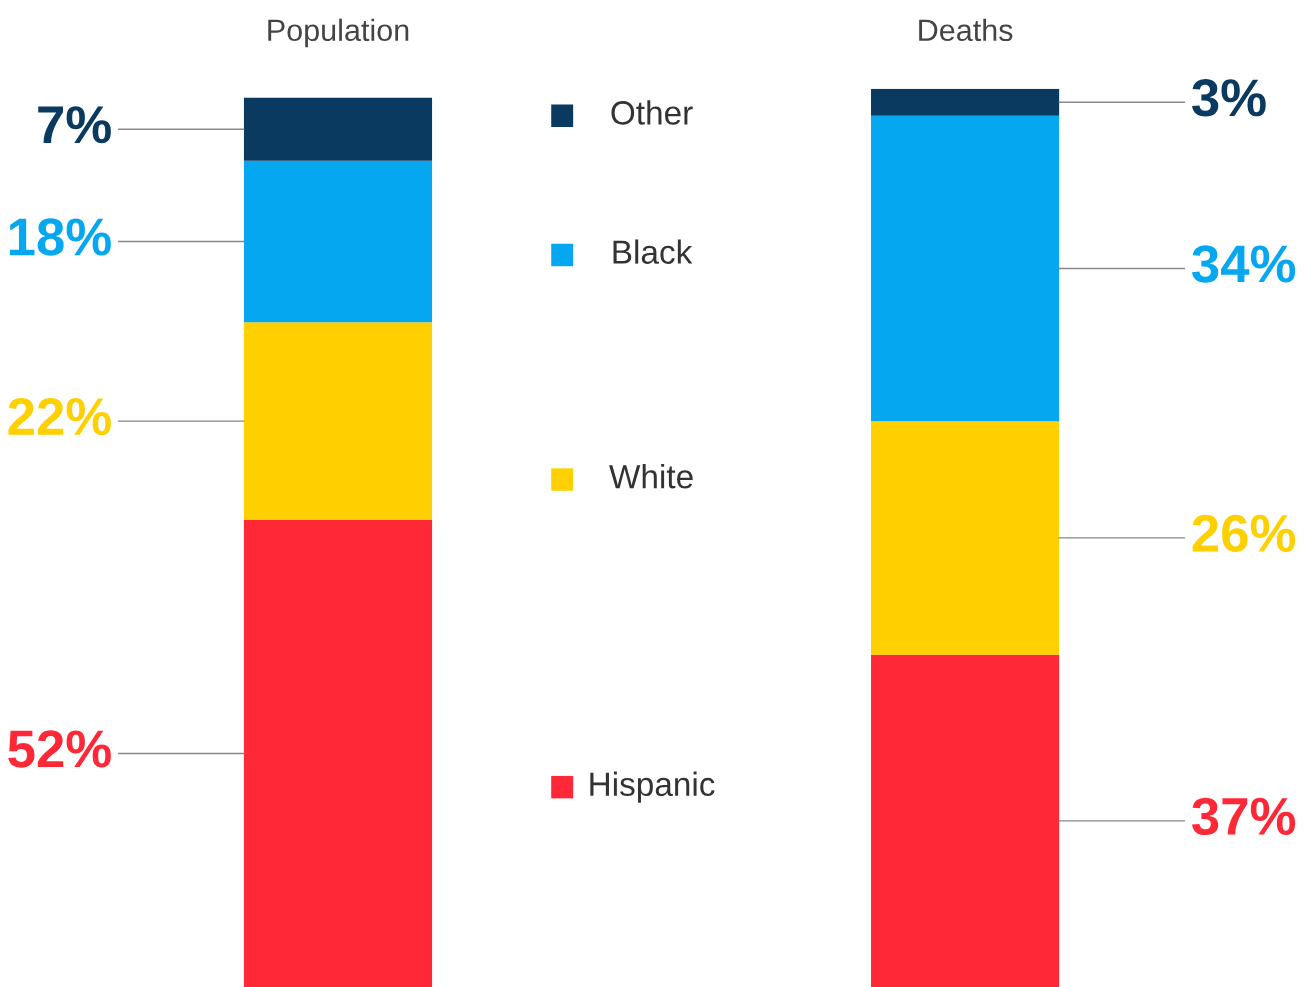 The image size is (1315, 987). I want to click on legend-label: White, so click(651, 476).